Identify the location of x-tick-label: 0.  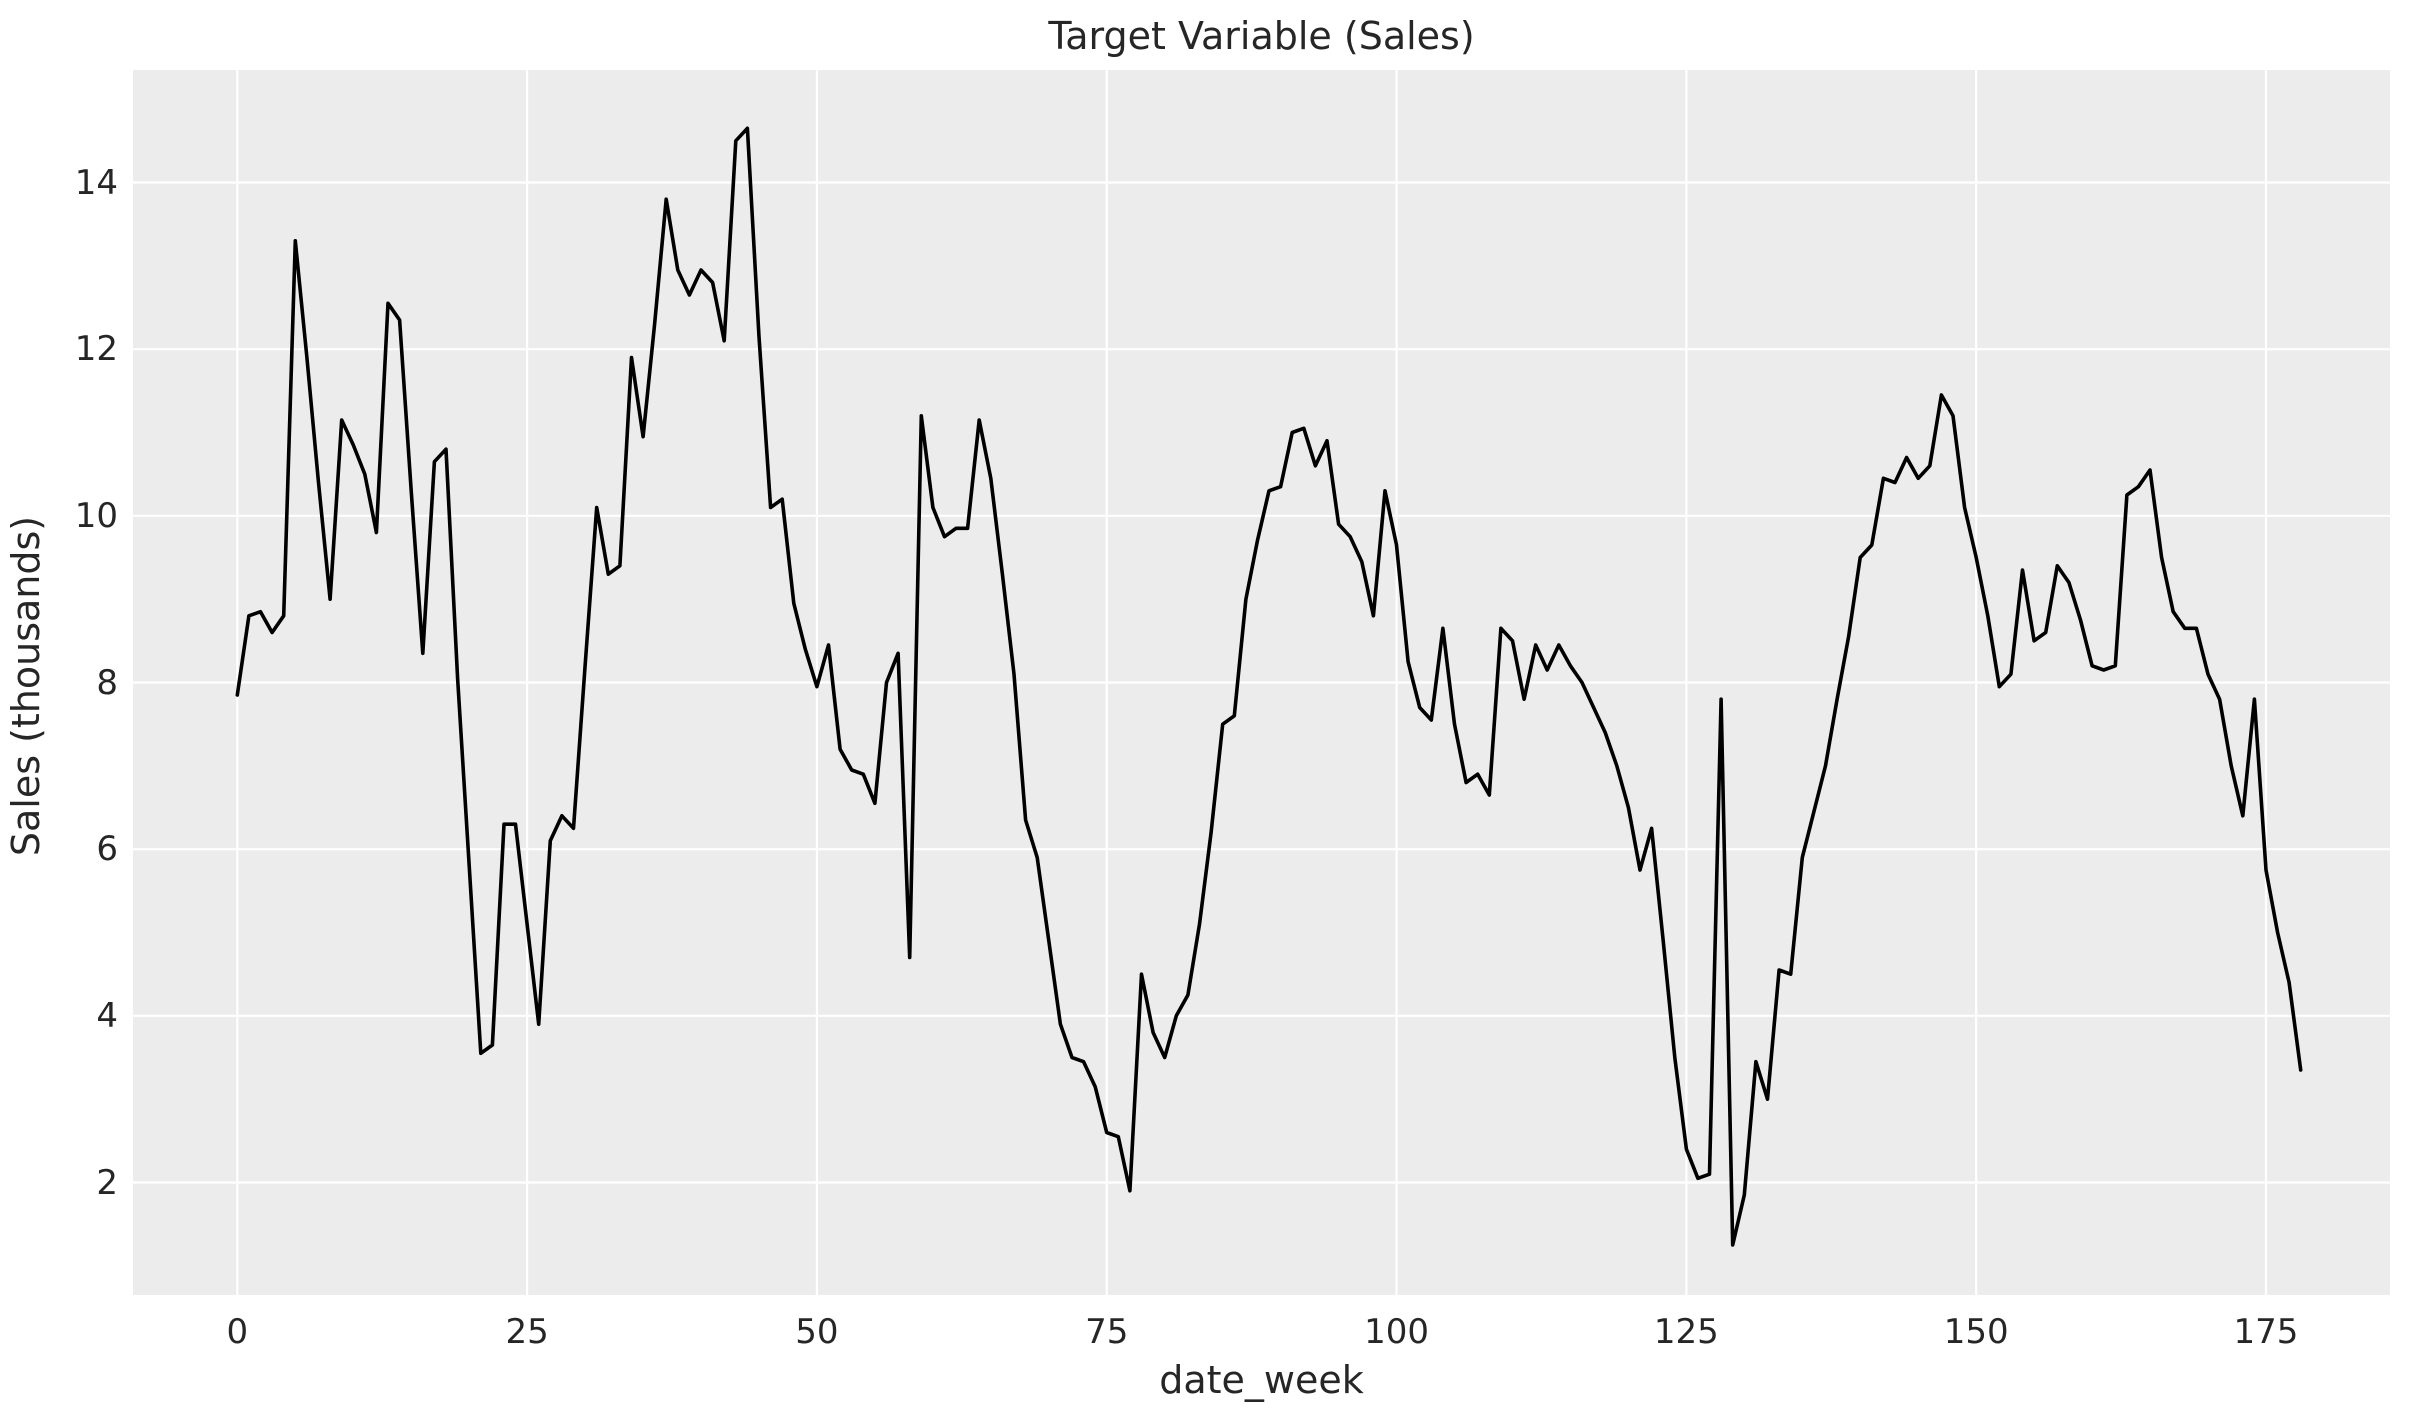
(237, 1332).